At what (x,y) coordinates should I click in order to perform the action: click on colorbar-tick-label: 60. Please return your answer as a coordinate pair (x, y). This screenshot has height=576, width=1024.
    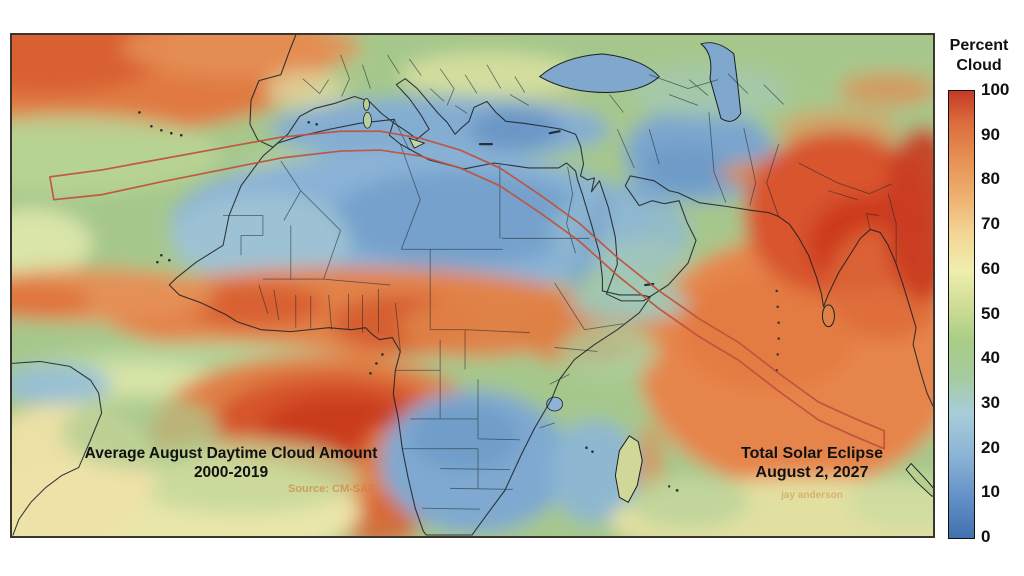
    Looking at the image, I should click on (990, 268).